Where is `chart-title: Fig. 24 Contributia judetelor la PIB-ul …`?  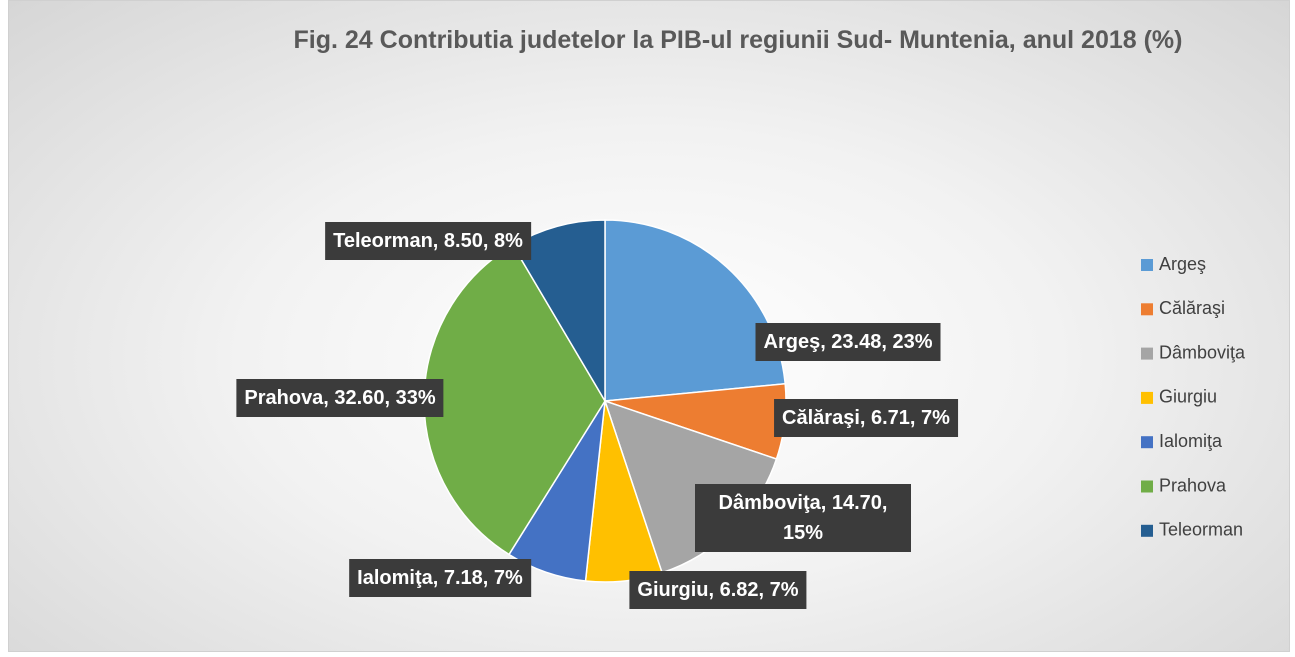
chart-title: Fig. 24 Contributia judetelor la PIB-ul … is located at coordinates (738, 40).